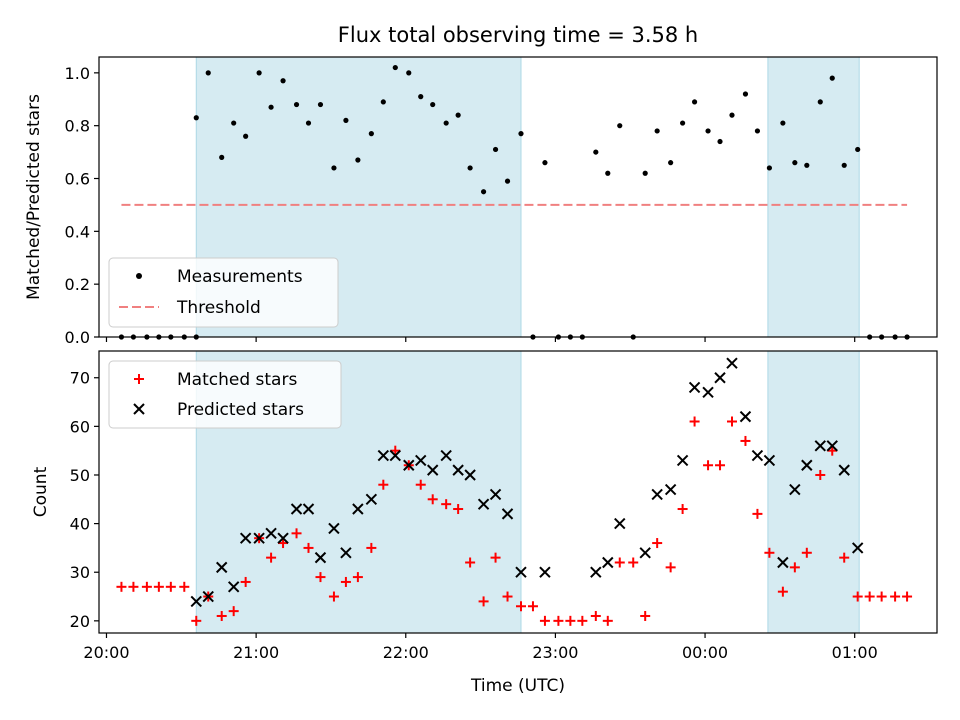 This screenshot has height=720, width=960. I want to click on y-tick-label: 1.0, so click(77, 73).